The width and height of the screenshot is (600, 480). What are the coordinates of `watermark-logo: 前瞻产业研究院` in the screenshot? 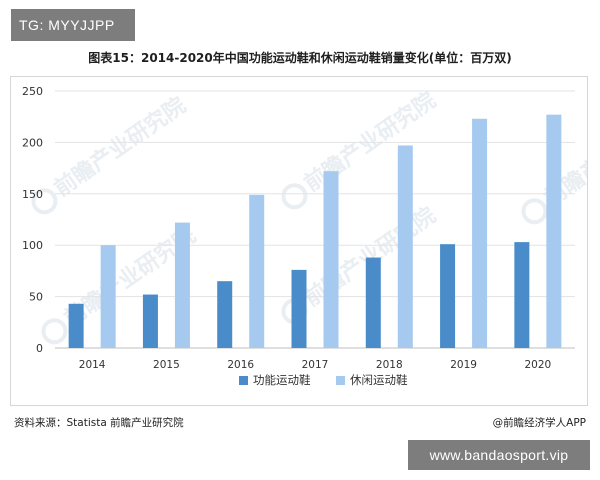 It's located at (111, 153).